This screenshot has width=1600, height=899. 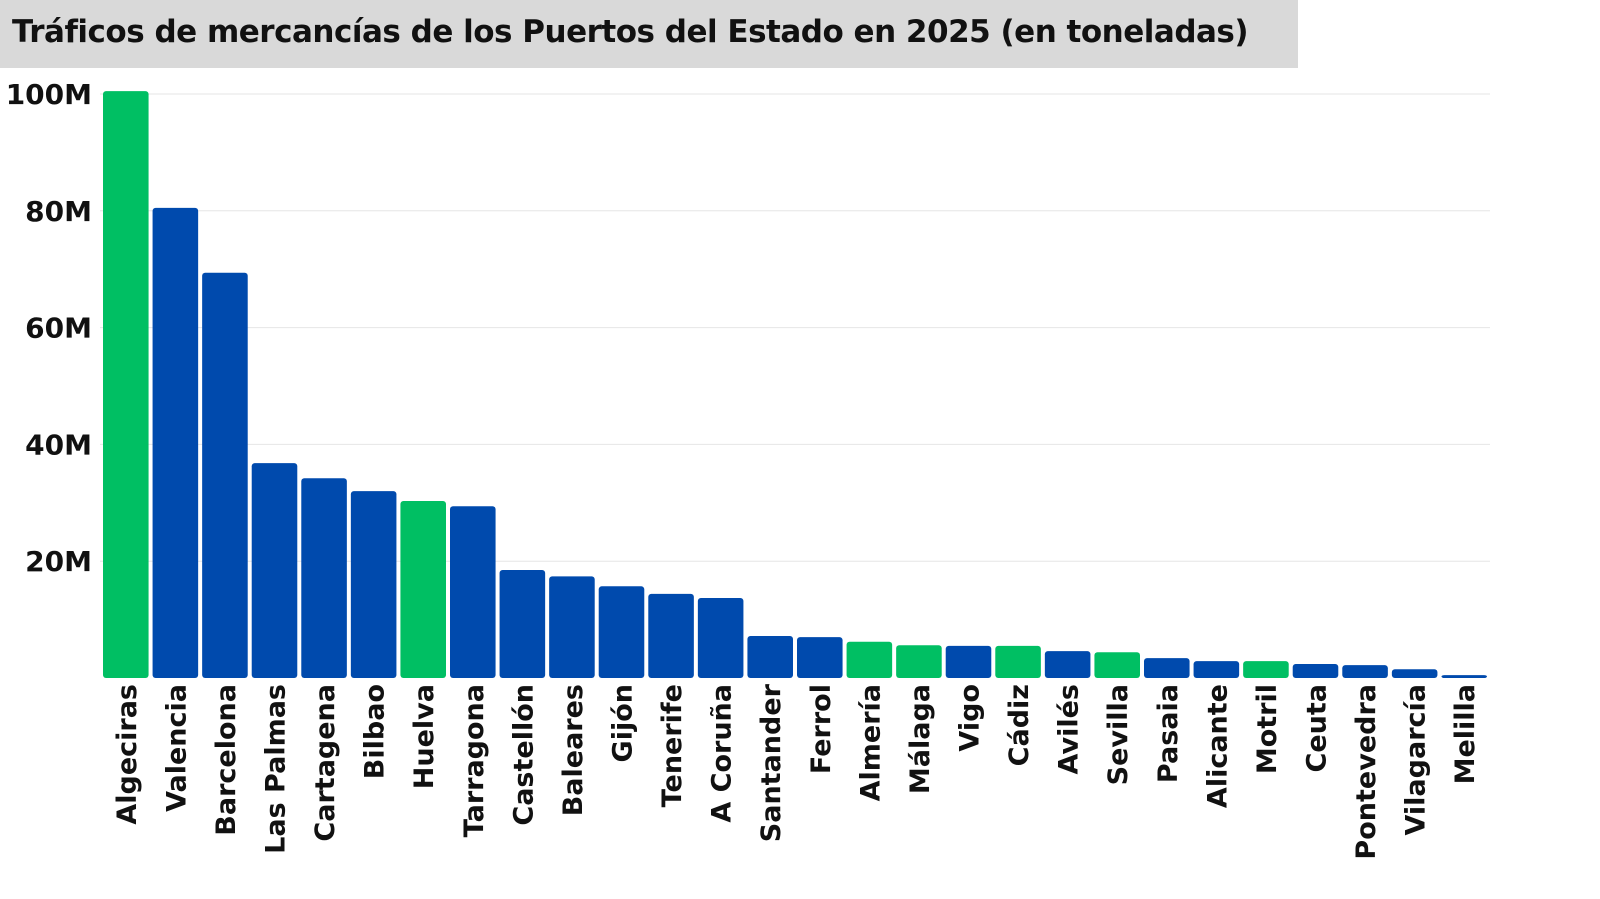 What do you see at coordinates (1266, 669) in the screenshot?
I see `bar-motril` at bounding box center [1266, 669].